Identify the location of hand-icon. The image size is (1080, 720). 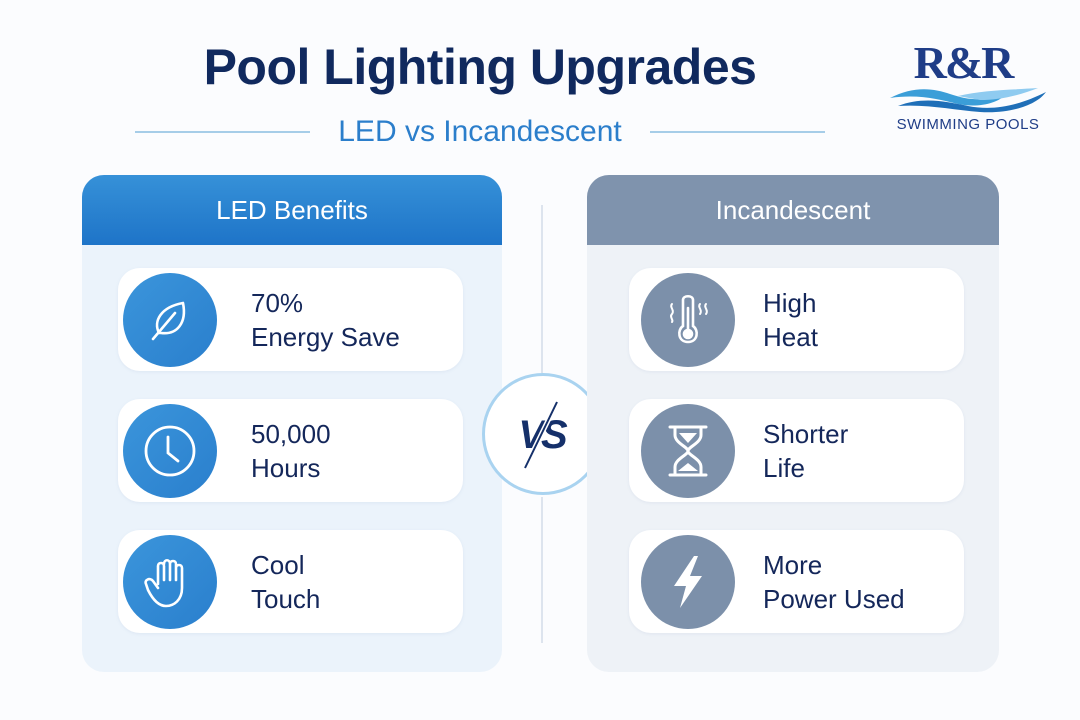
(170, 581).